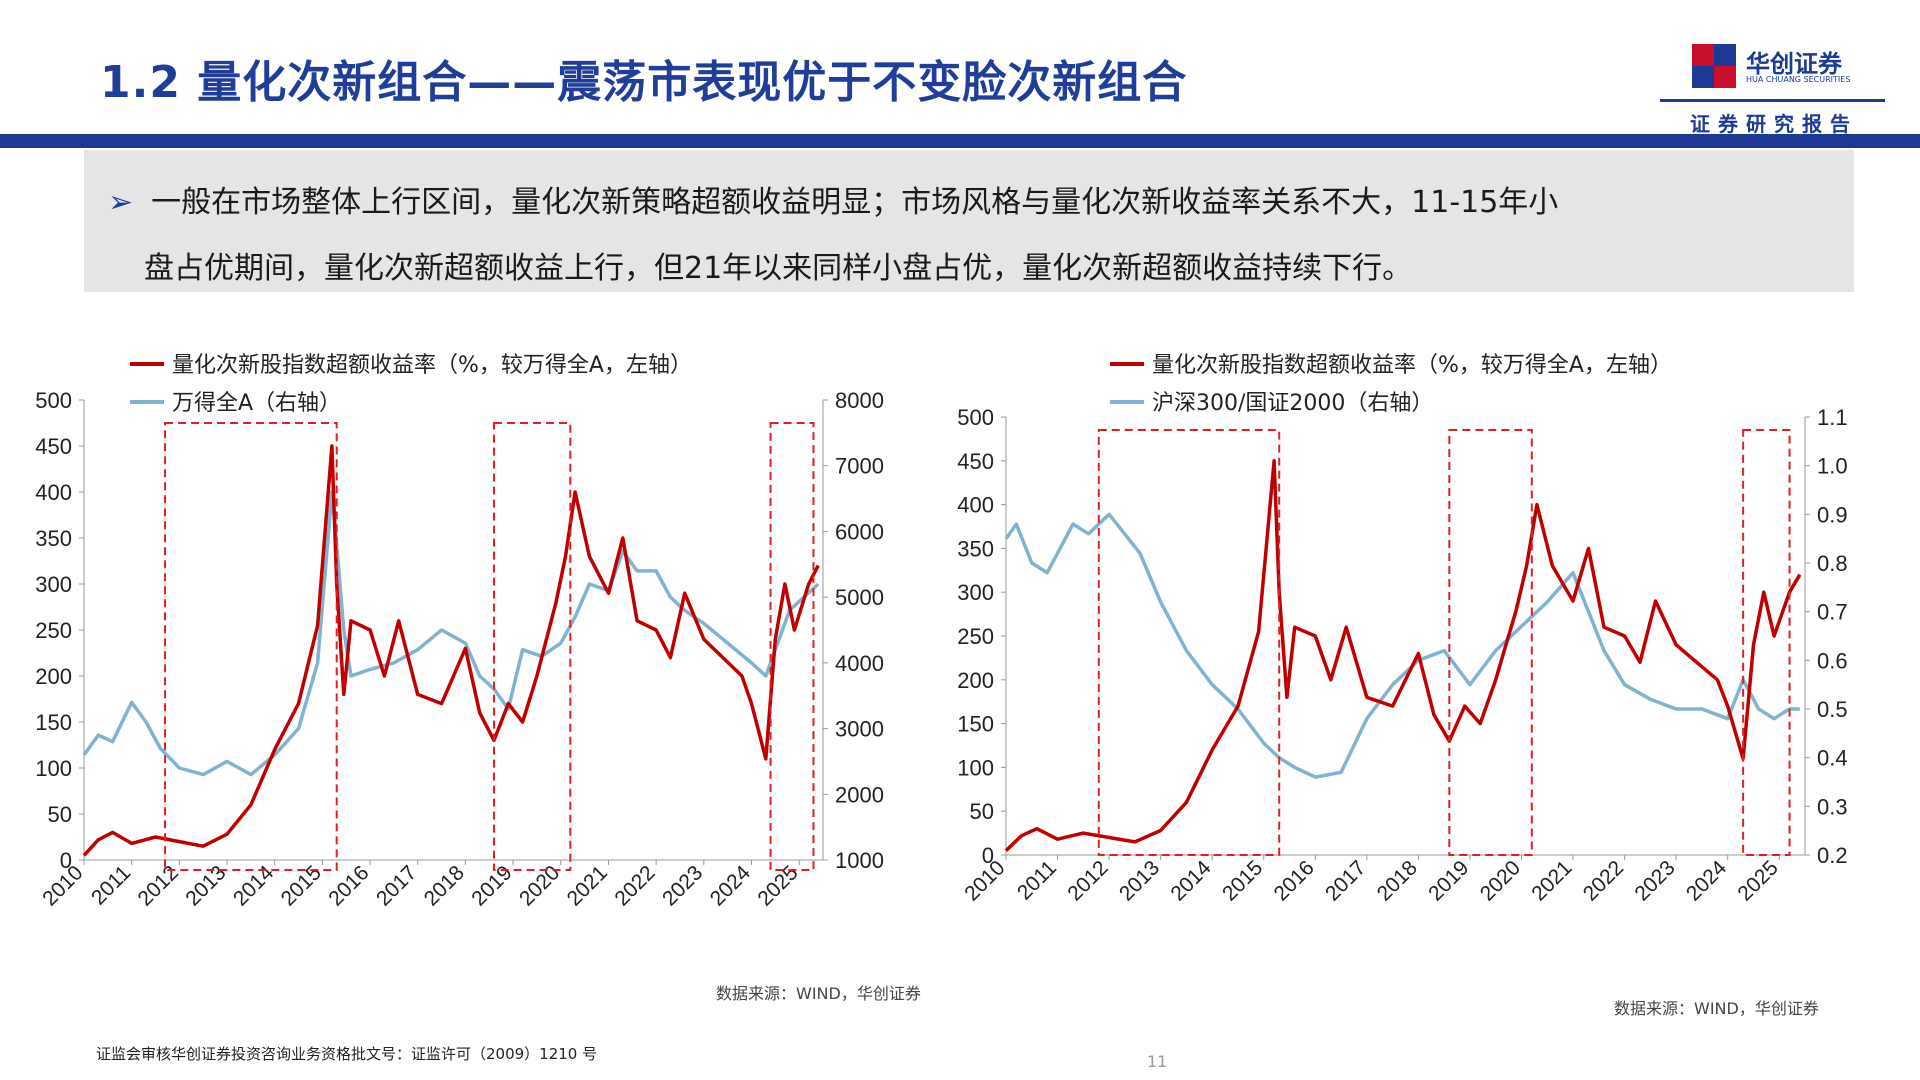 Image resolution: width=1920 pixels, height=1080 pixels. I want to click on page-number: 11, so click(1157, 1061).